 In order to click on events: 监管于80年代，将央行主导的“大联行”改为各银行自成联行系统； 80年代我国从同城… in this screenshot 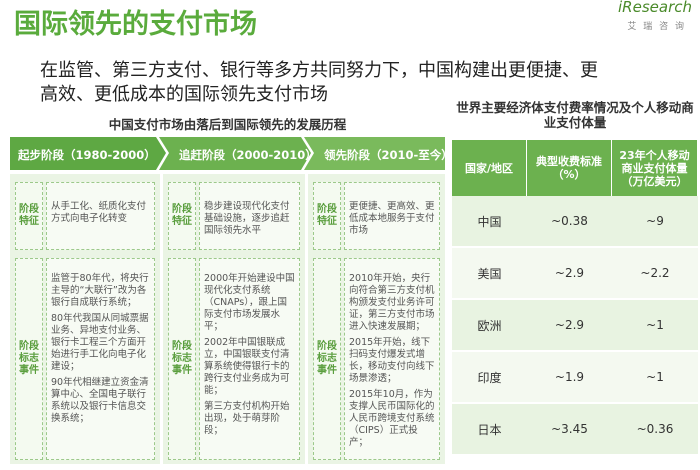, I will do `click(100, 359)`.